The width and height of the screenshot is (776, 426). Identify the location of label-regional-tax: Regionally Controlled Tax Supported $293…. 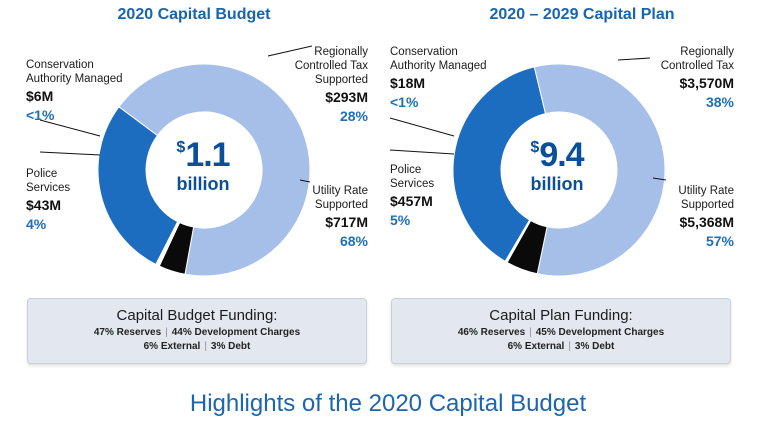
(320, 84).